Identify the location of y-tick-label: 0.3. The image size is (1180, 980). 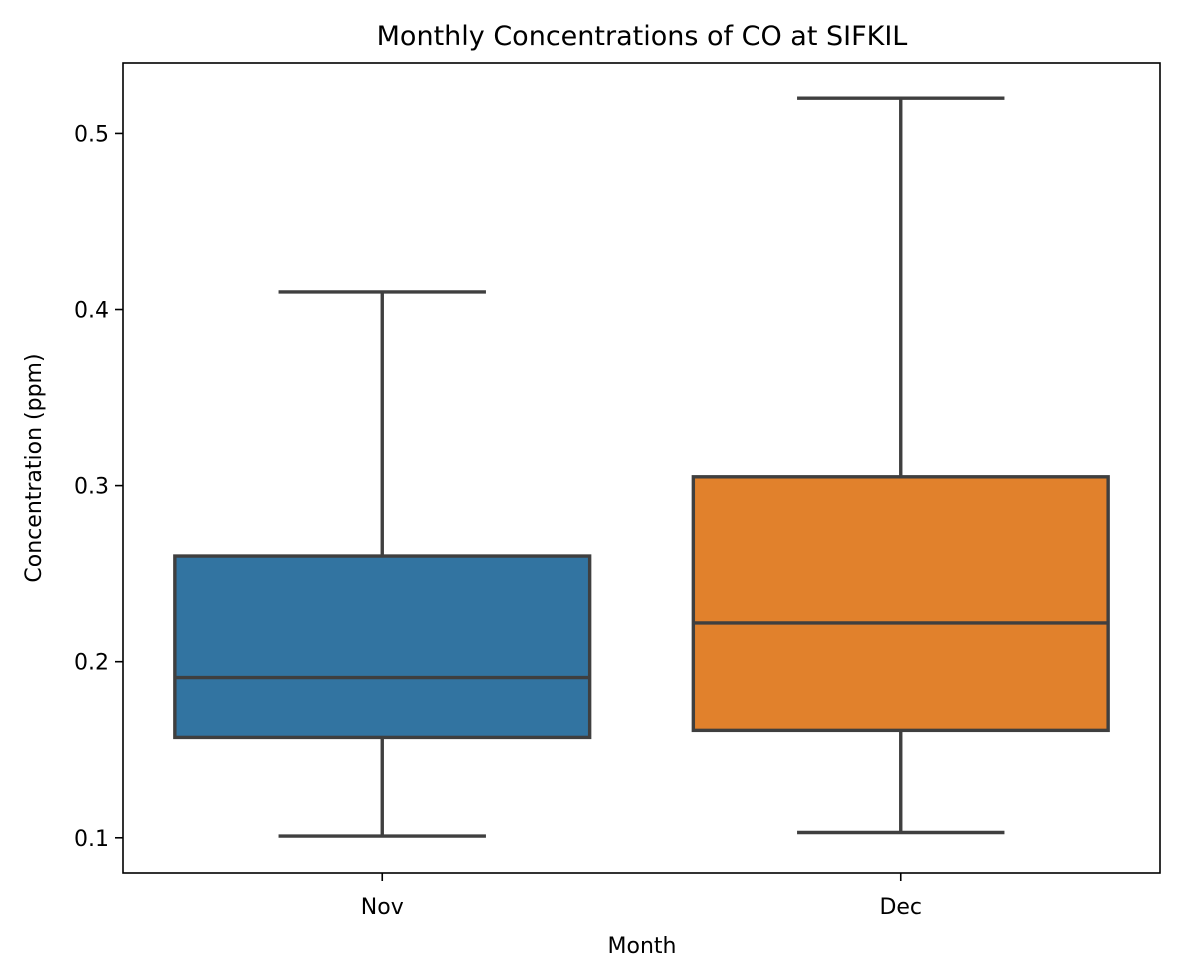
(91, 487).